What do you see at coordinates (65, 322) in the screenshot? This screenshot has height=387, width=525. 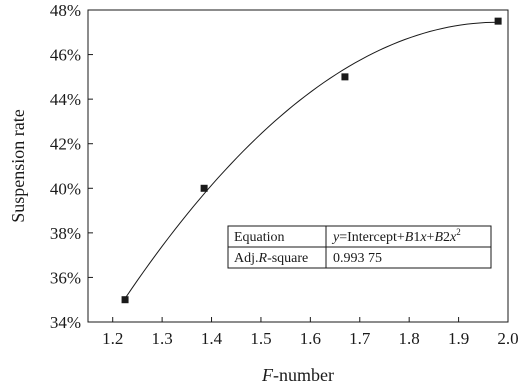 I see `y-tick-label: 34%` at bounding box center [65, 322].